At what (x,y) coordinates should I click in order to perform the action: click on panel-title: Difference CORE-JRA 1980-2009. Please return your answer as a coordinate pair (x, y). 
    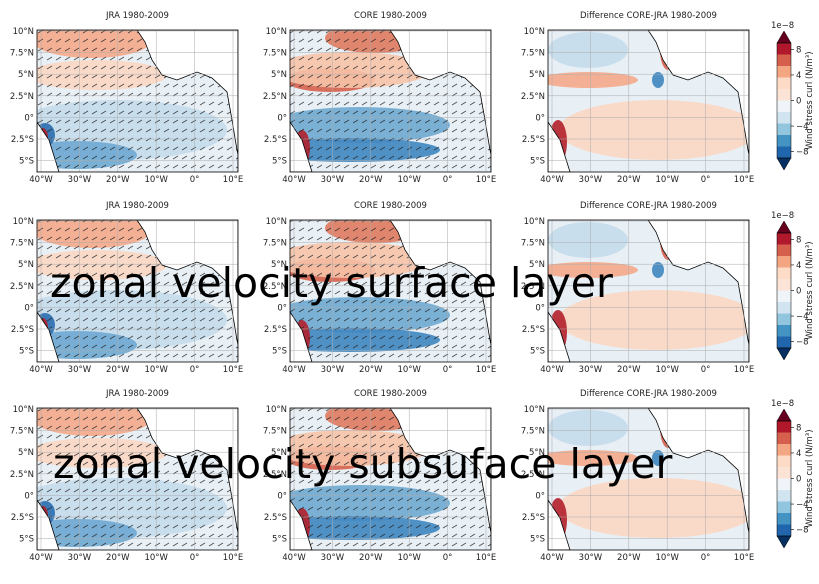
    Looking at the image, I should click on (648, 16).